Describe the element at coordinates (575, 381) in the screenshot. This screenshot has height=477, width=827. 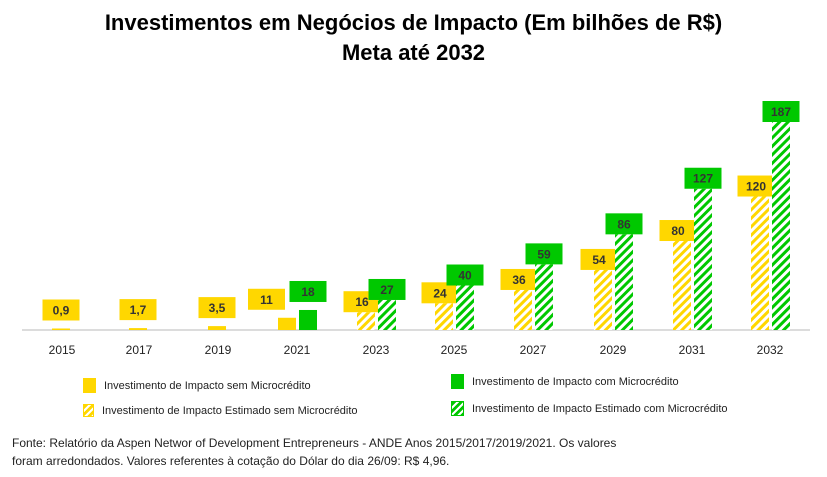
I see `legend-label: Investimento de Impacto com Microcrédito` at that location.